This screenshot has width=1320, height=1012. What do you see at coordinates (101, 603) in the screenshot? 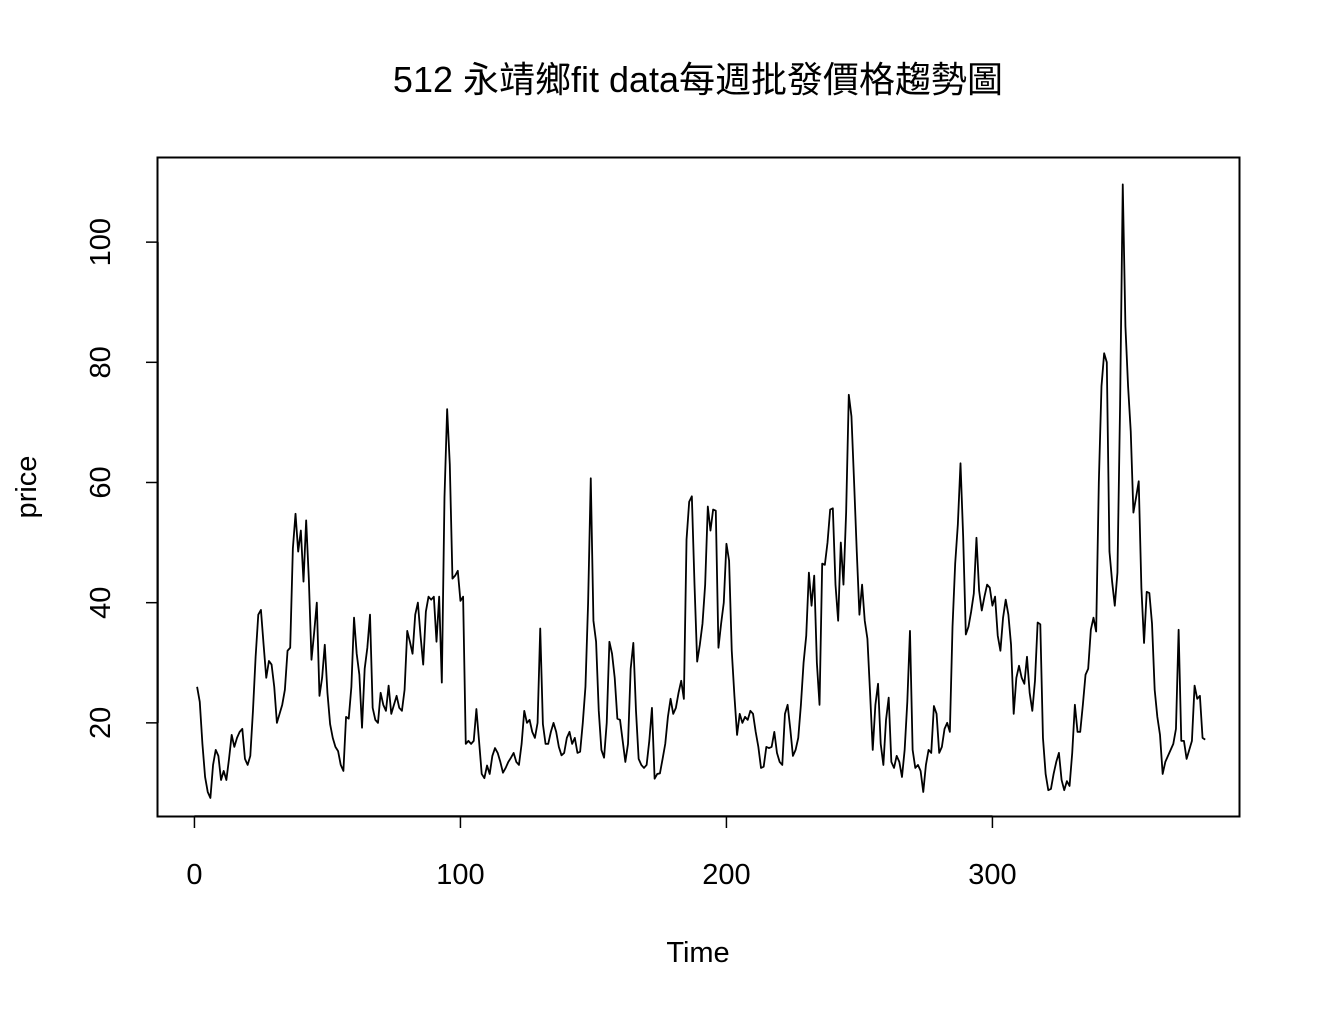
I see `y-tick-label: 40` at bounding box center [101, 603].